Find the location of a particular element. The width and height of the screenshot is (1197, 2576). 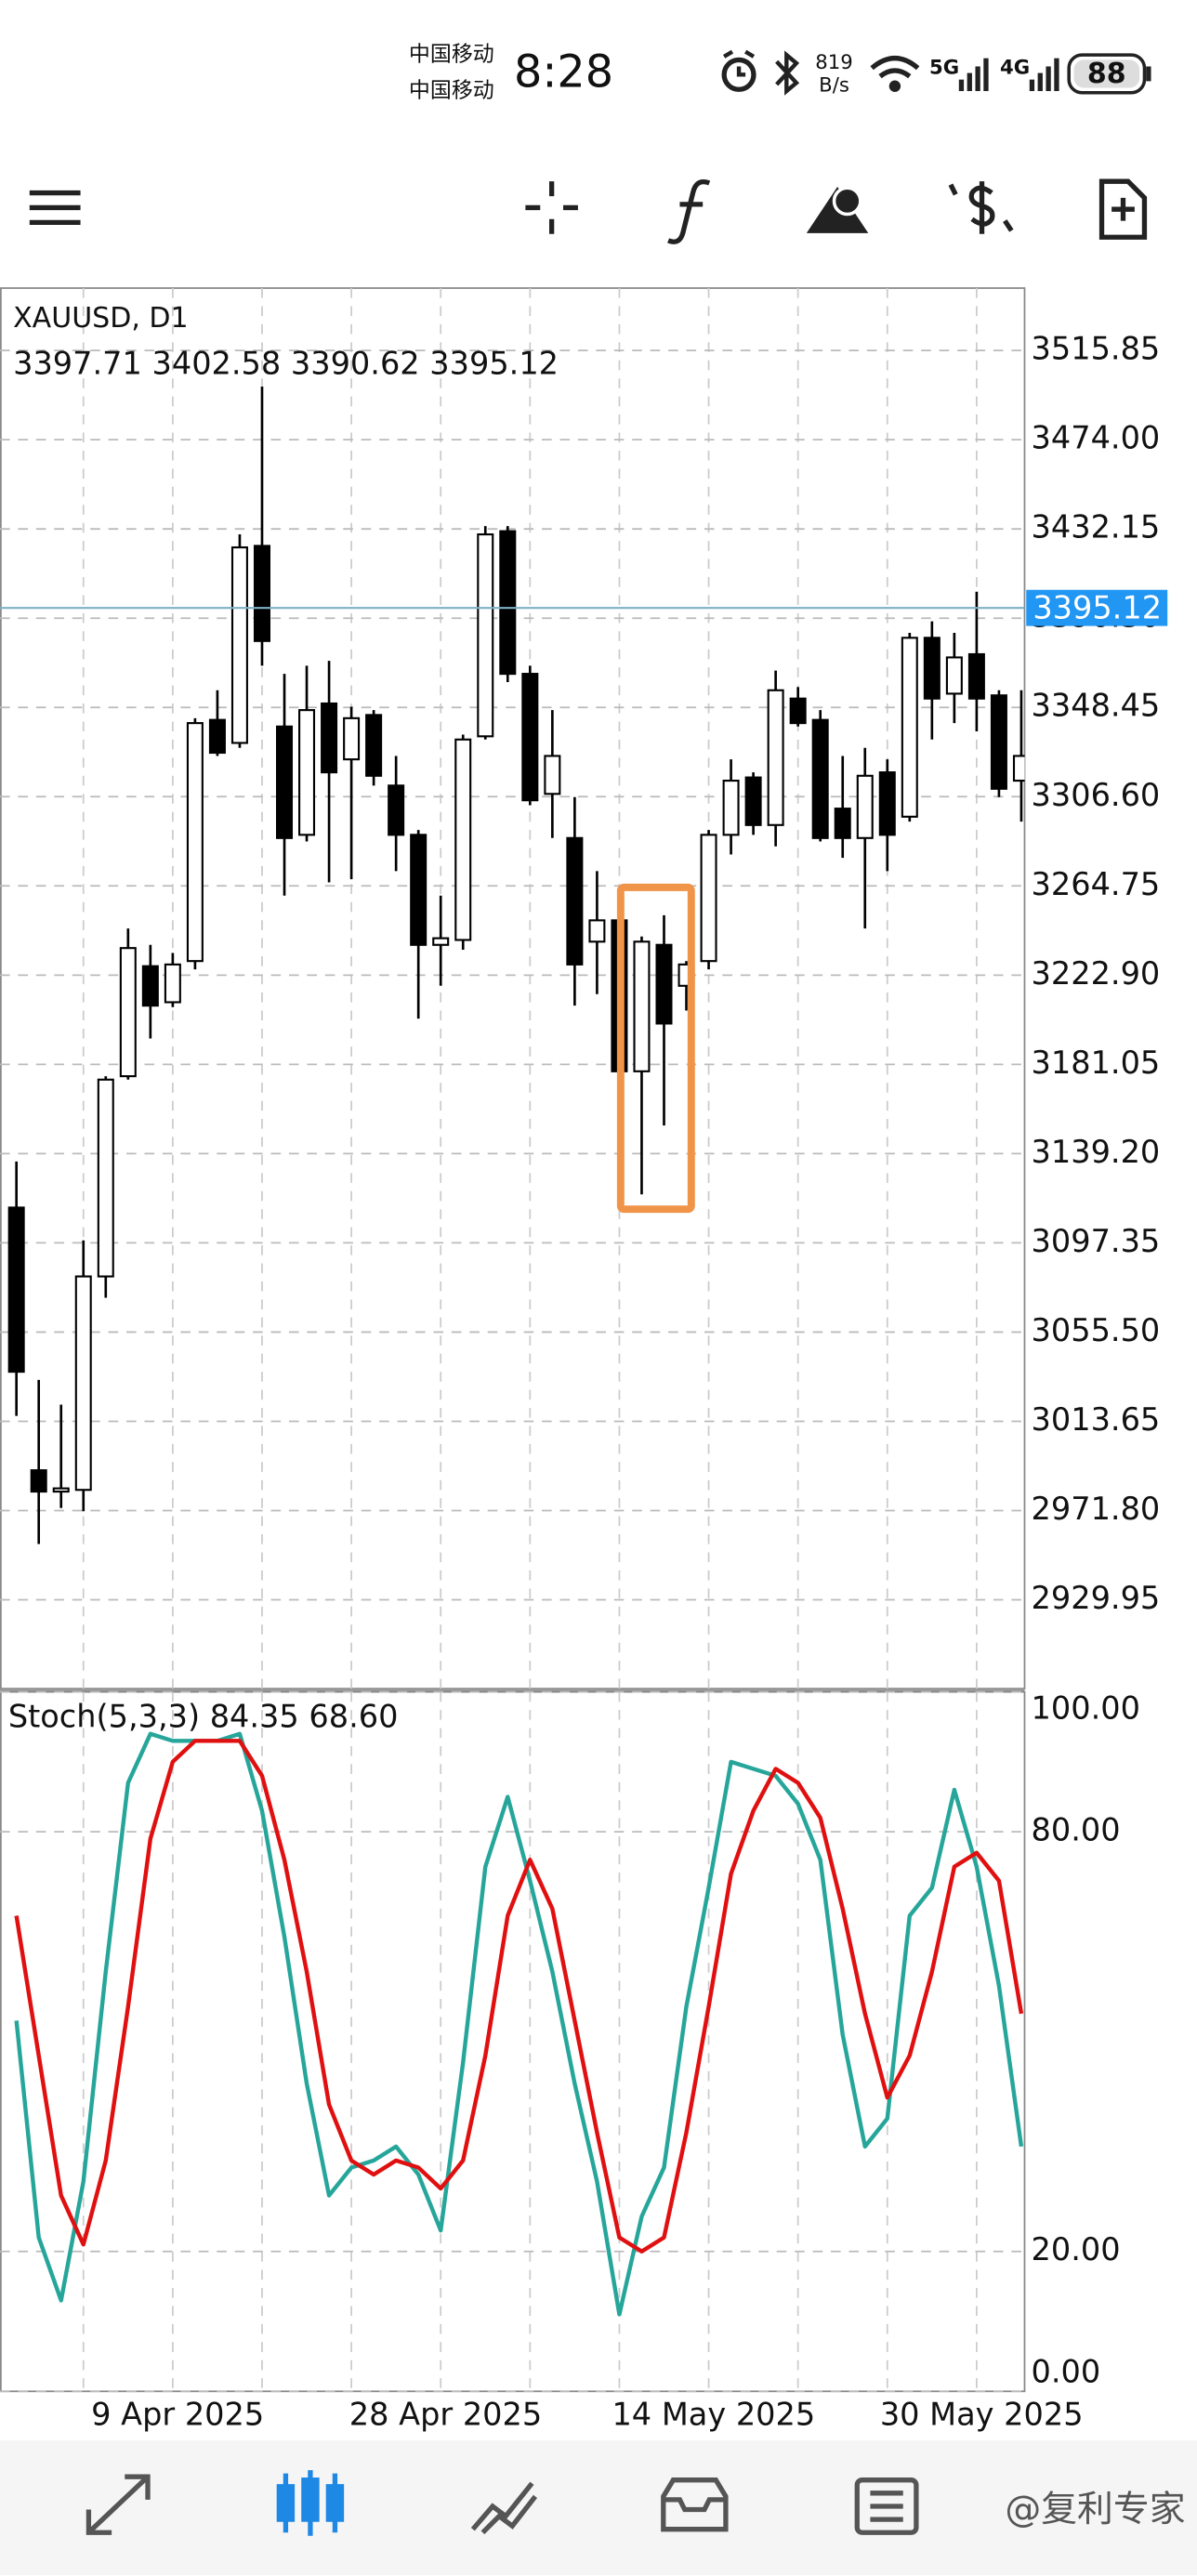

status-bar: 中国移动 中国移动 8:28 819 B/s 5G 4G 88 is located at coordinates (780, 73).